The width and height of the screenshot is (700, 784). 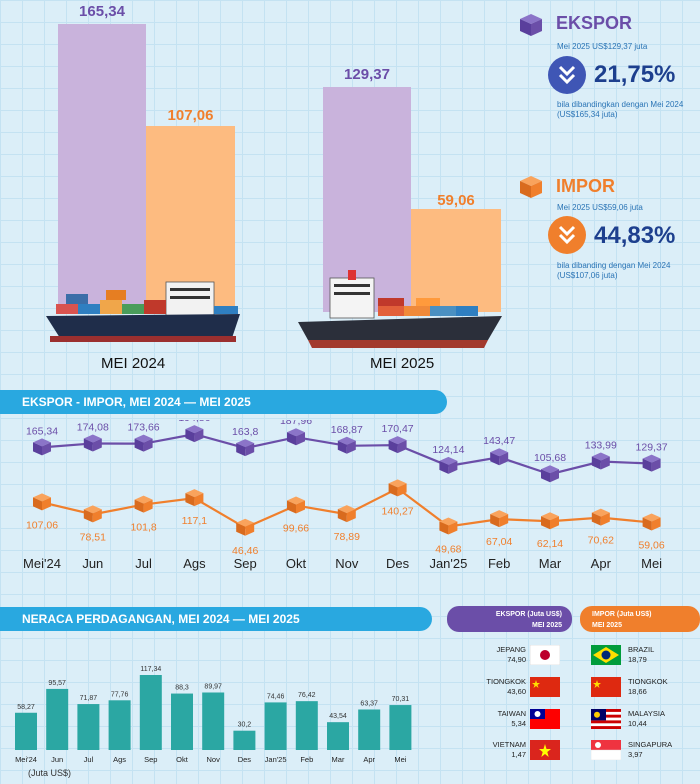 I want to click on impor-data-label: 107,06, so click(x=42, y=525).